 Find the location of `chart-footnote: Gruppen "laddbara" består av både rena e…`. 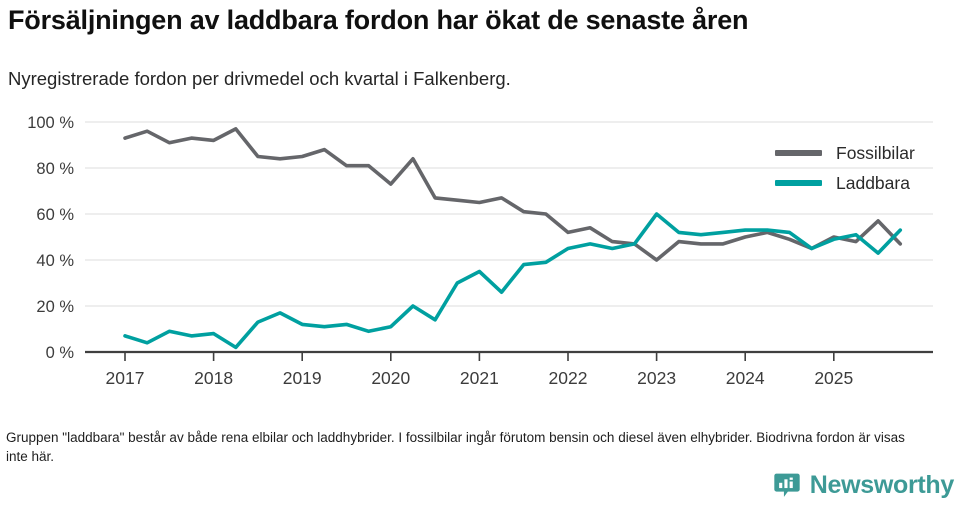

chart-footnote: Gruppen "laddbara" består av både rena e… is located at coordinates (455, 447).